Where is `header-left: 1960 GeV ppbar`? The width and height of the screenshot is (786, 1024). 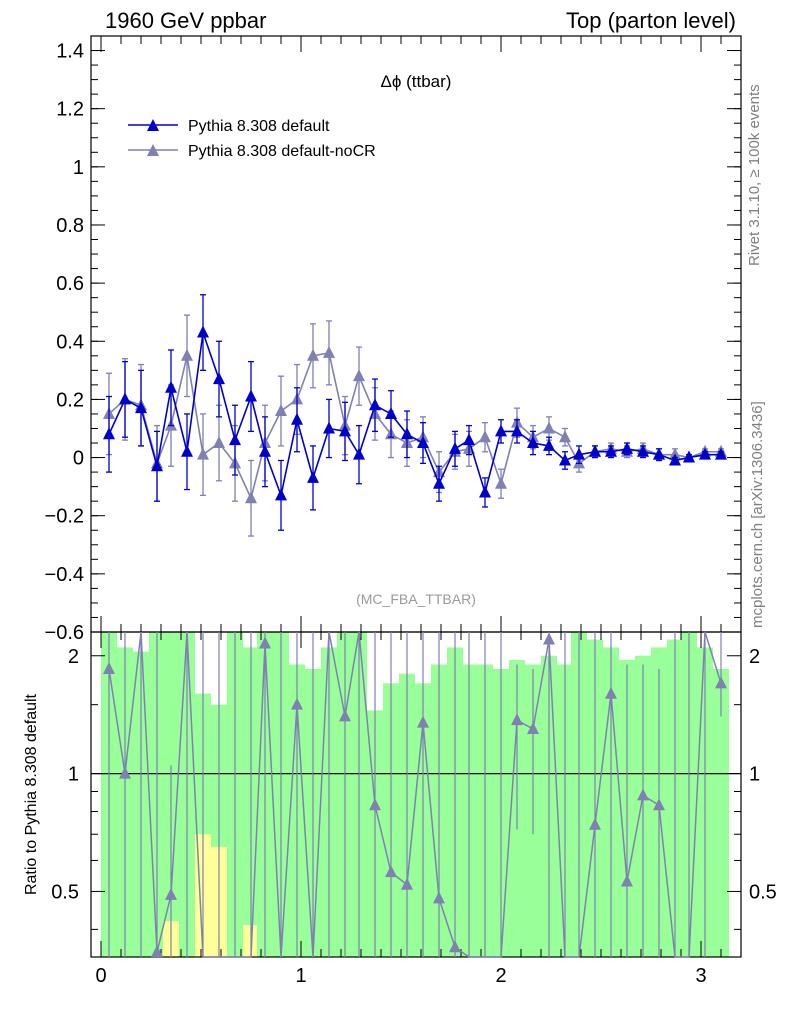
header-left: 1960 GeV ppbar is located at coordinates (186, 20).